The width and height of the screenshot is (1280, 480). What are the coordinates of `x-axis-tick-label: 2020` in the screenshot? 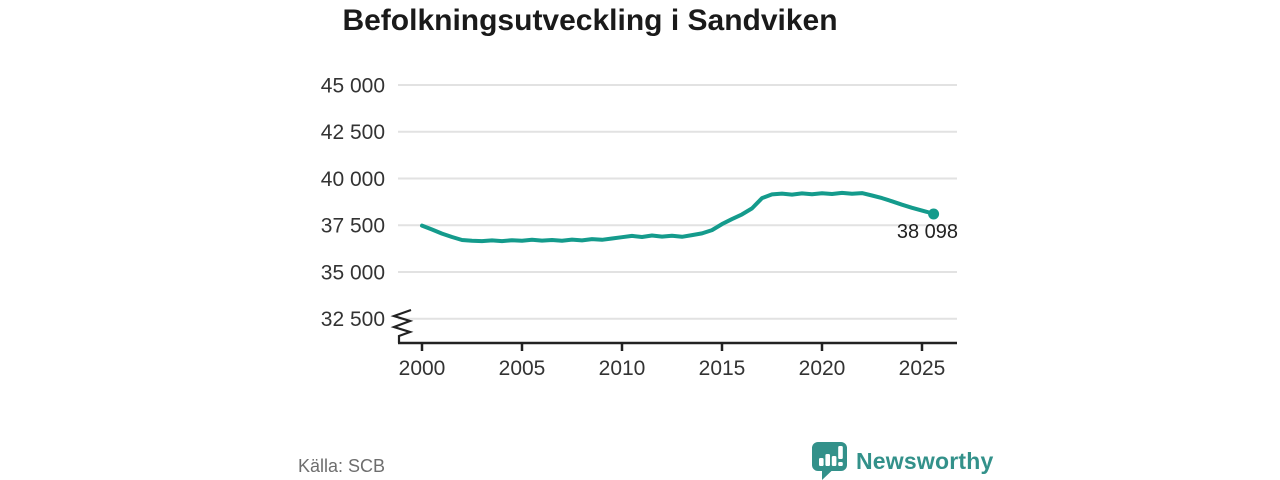 It's located at (822, 368).